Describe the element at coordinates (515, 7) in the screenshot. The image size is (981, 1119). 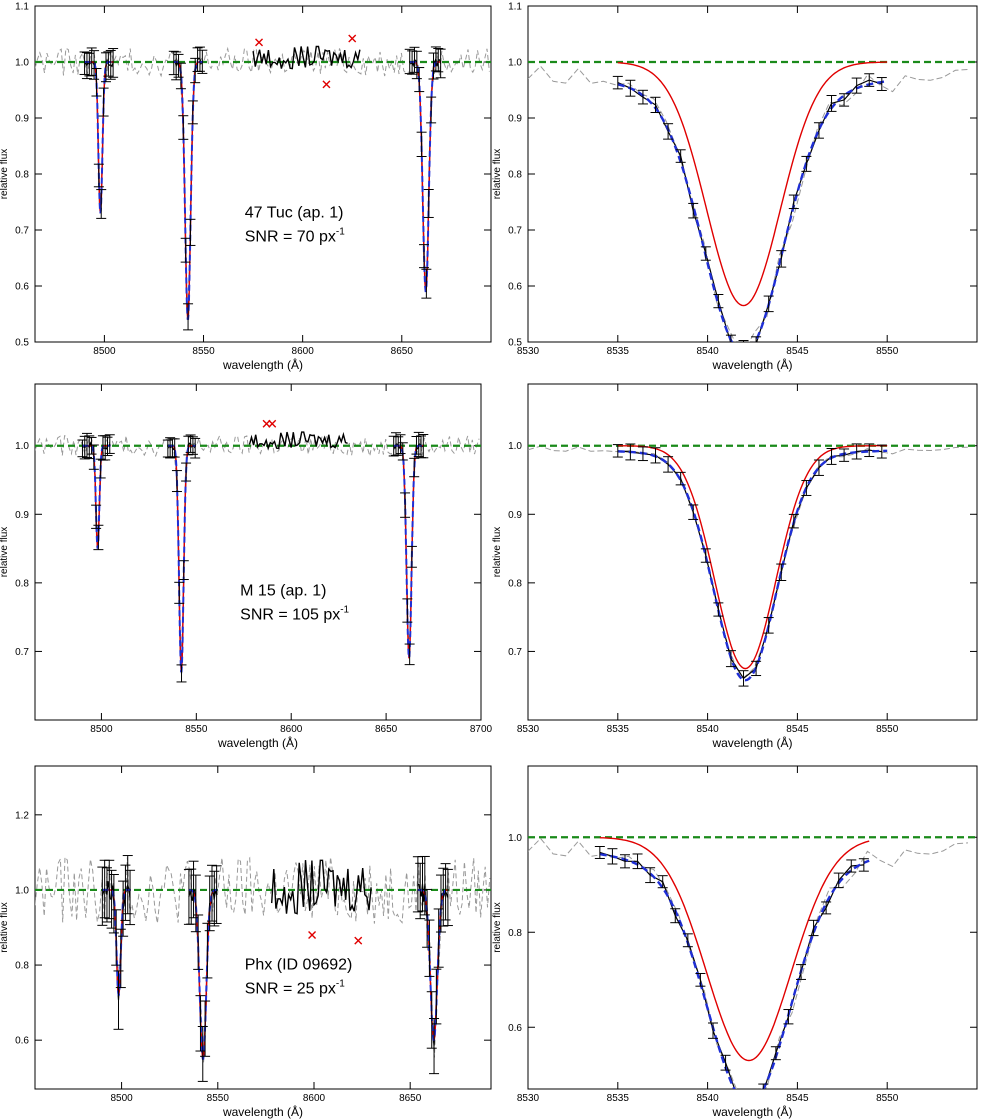
I see `y-tick-label: 1.1` at that location.